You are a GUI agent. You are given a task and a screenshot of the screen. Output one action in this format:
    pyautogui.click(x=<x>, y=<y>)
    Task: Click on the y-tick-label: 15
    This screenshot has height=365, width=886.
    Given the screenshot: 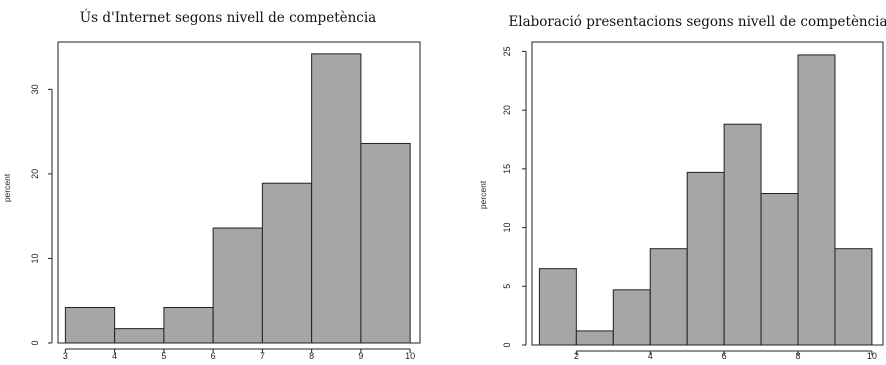 What is the action you would take?
    pyautogui.click(x=507, y=169)
    